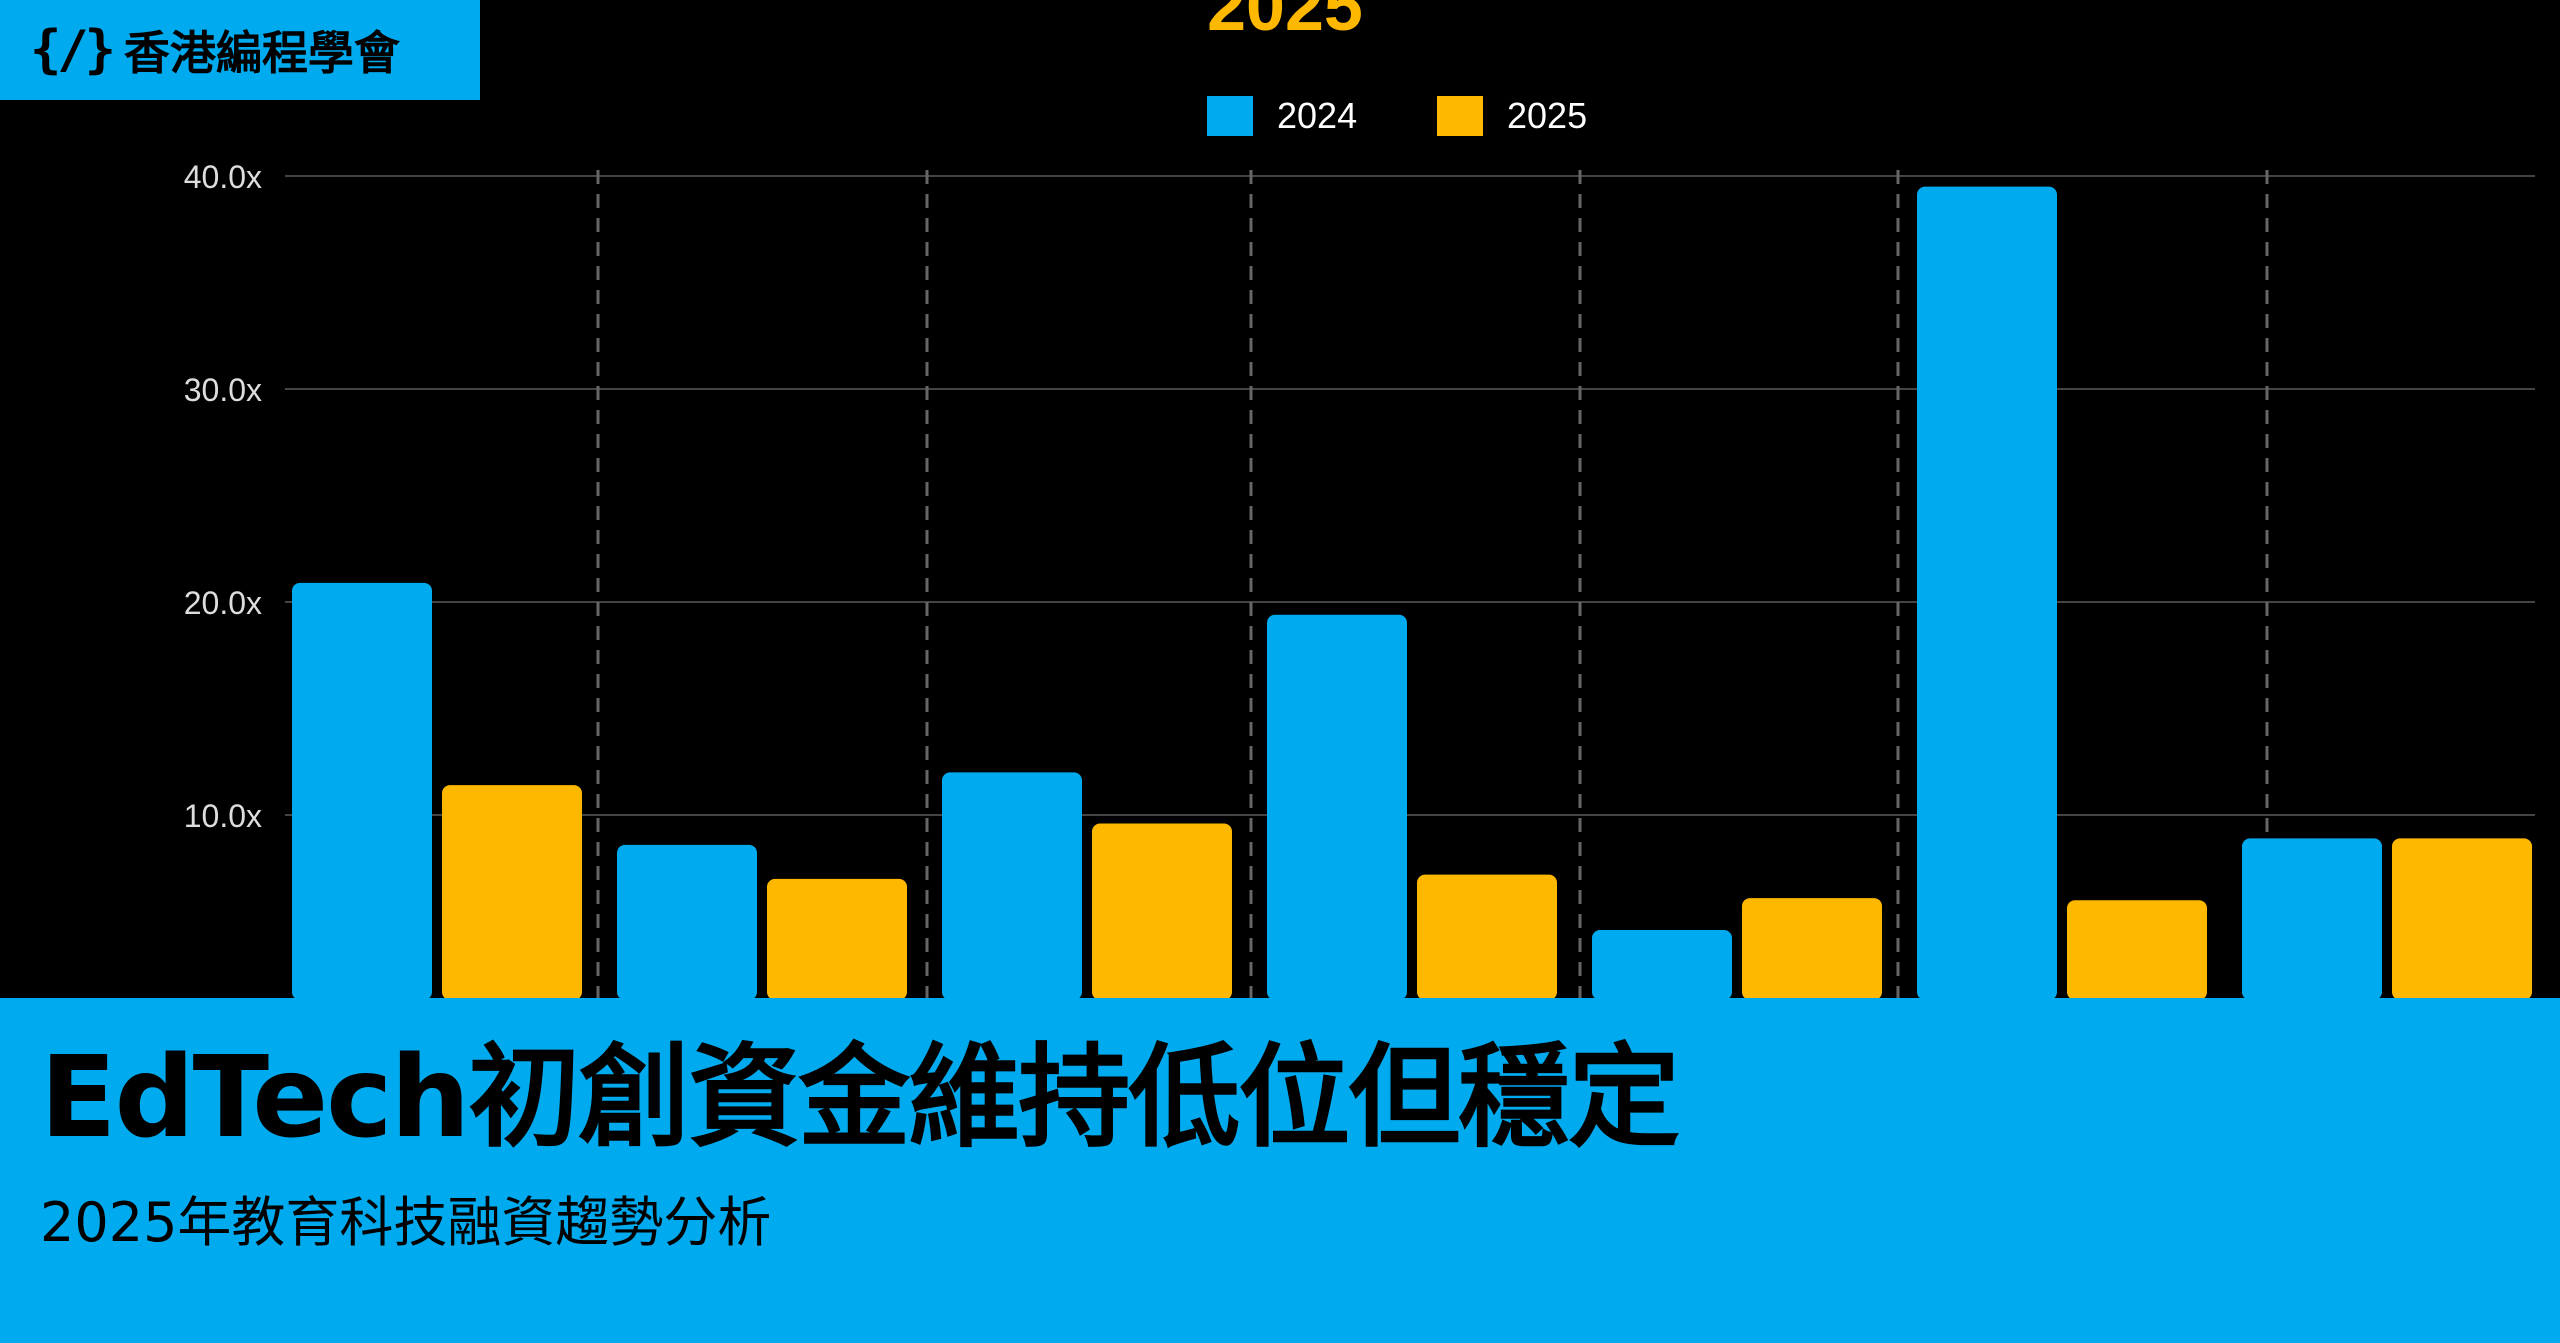 The width and height of the screenshot is (2560, 1343). I want to click on brand-logo-badge: {/} 香港編程學會, so click(240, 50).